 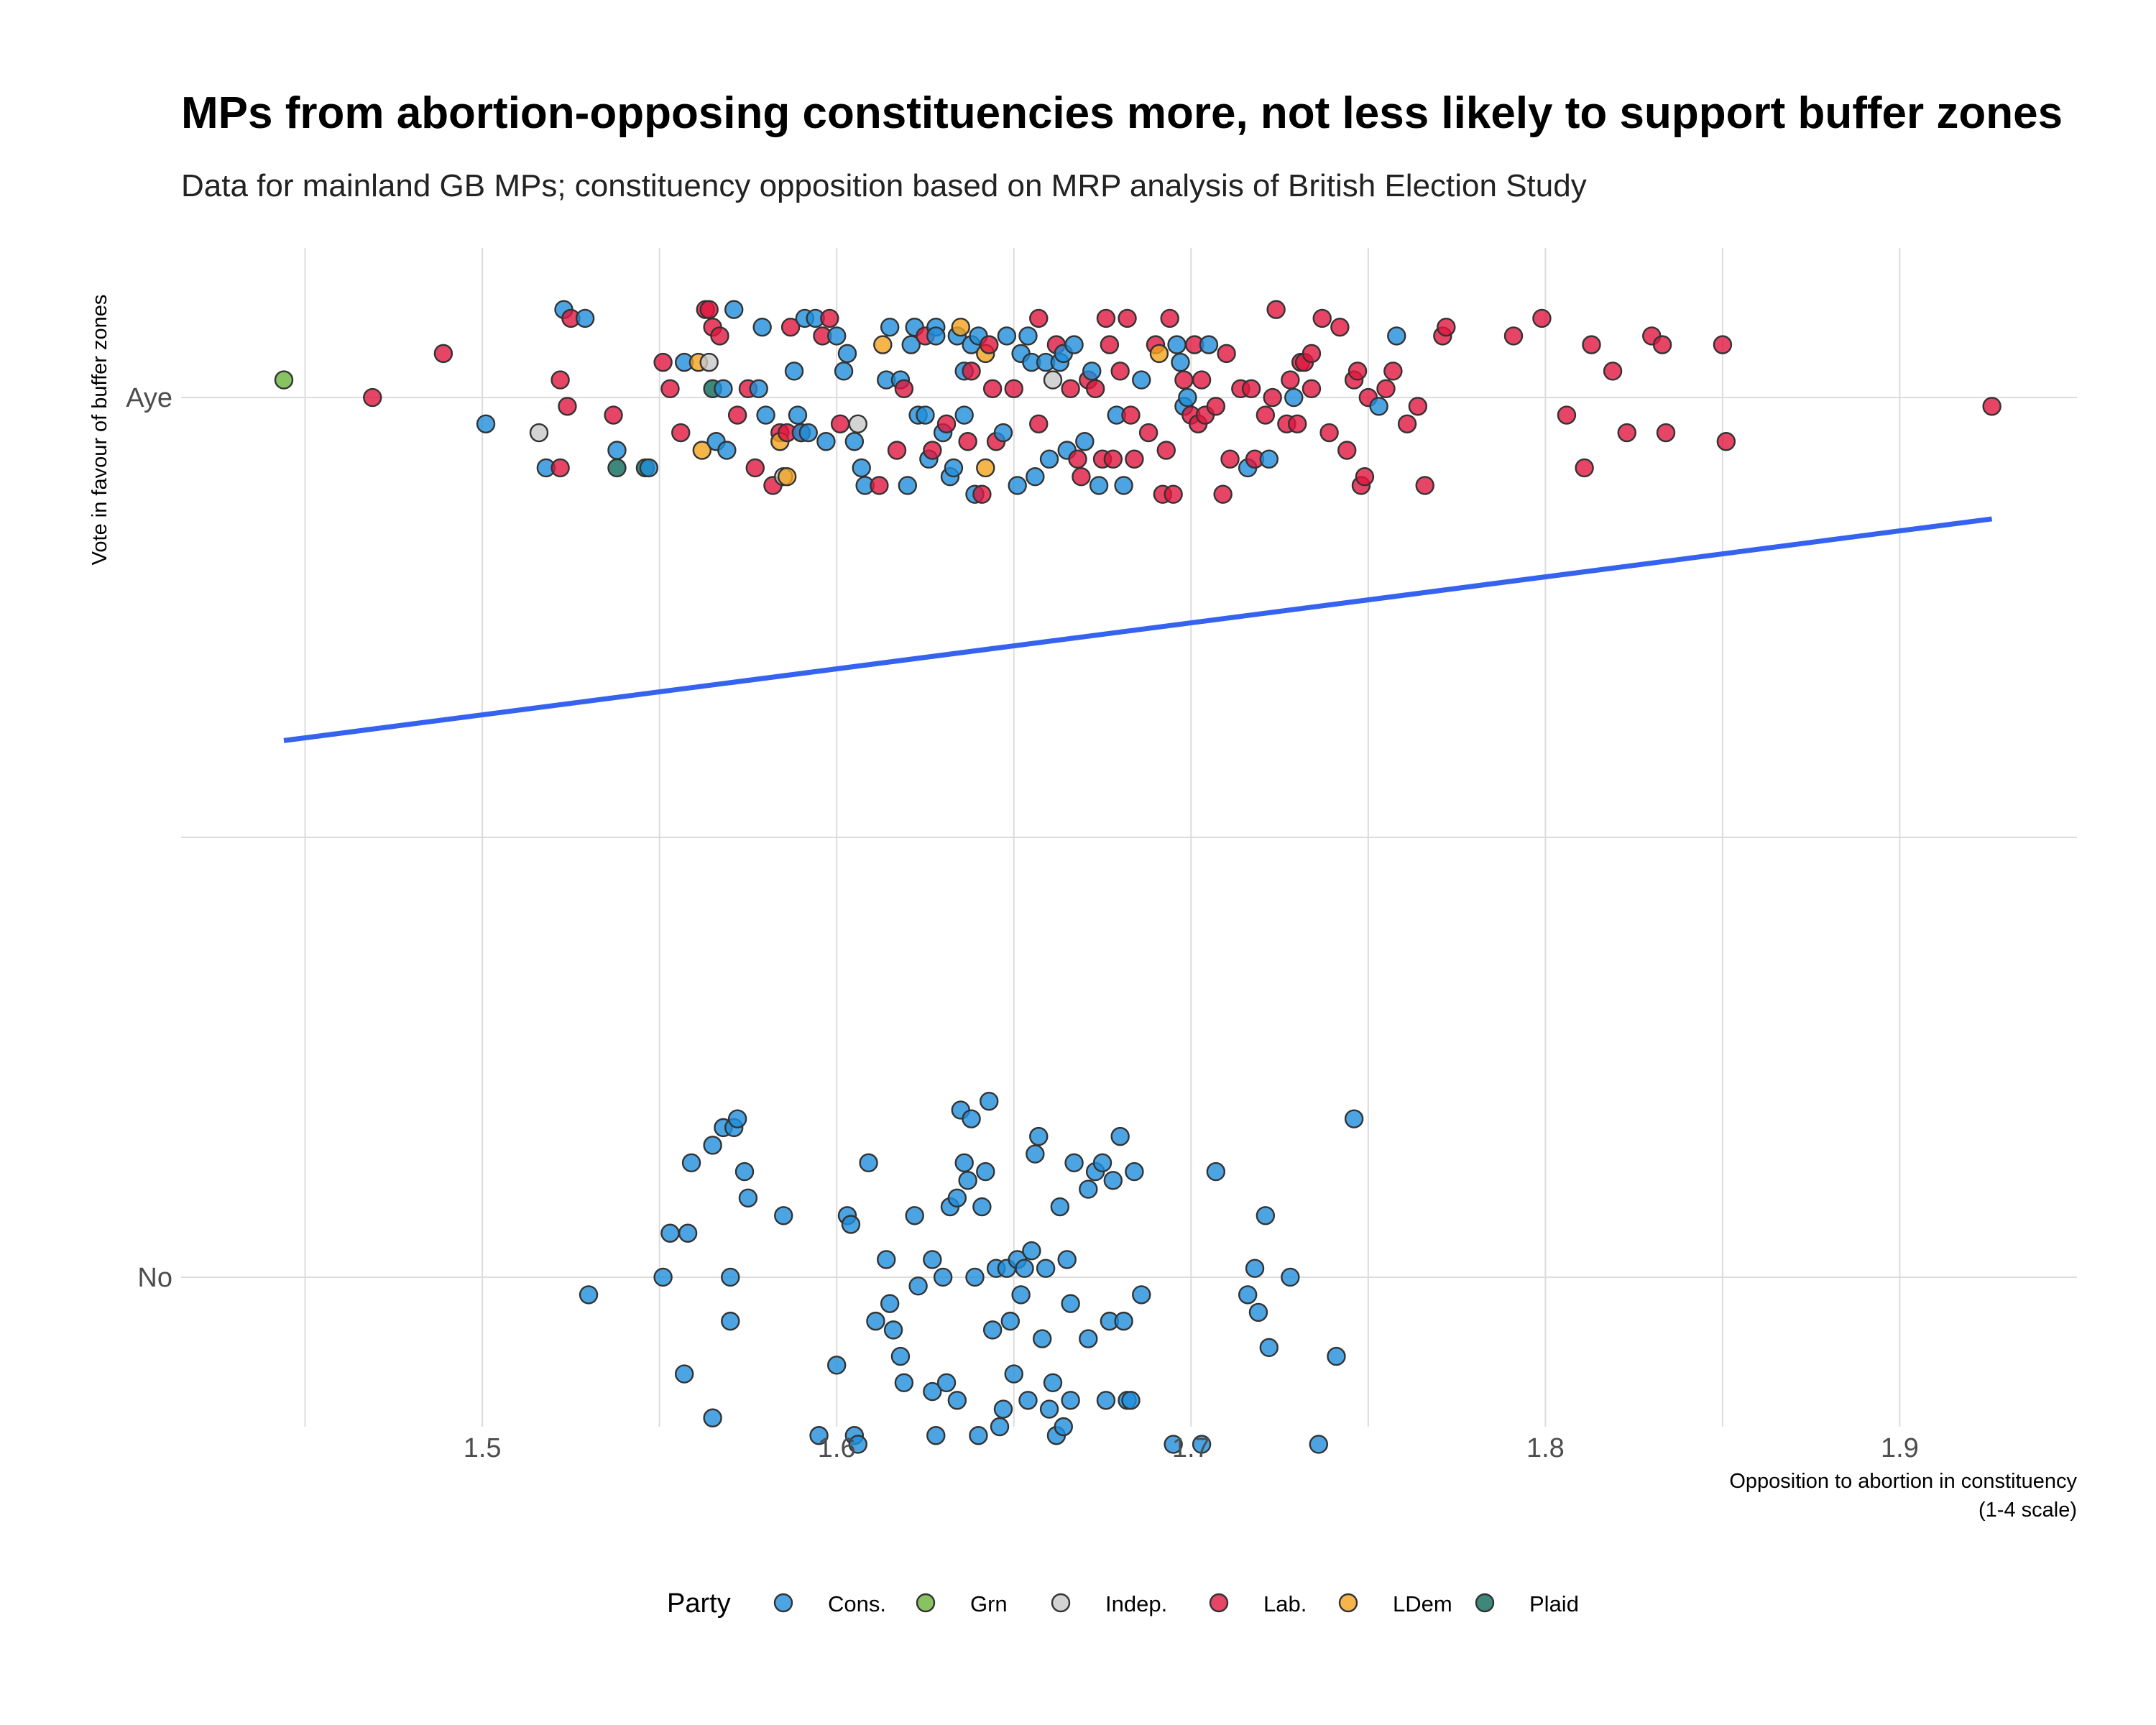 What do you see at coordinates (783, 1603) in the screenshot?
I see `legend-key` at bounding box center [783, 1603].